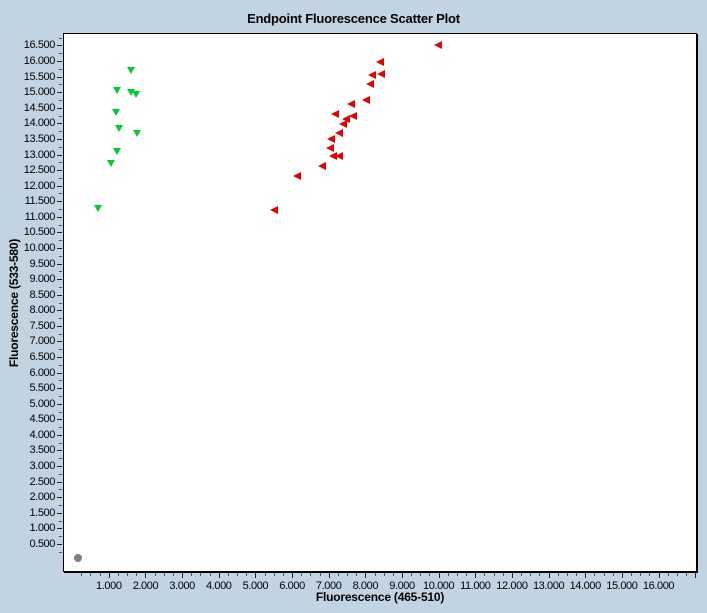  What do you see at coordinates (42, 466) in the screenshot?
I see `y-tick-label: 3.000` at bounding box center [42, 466].